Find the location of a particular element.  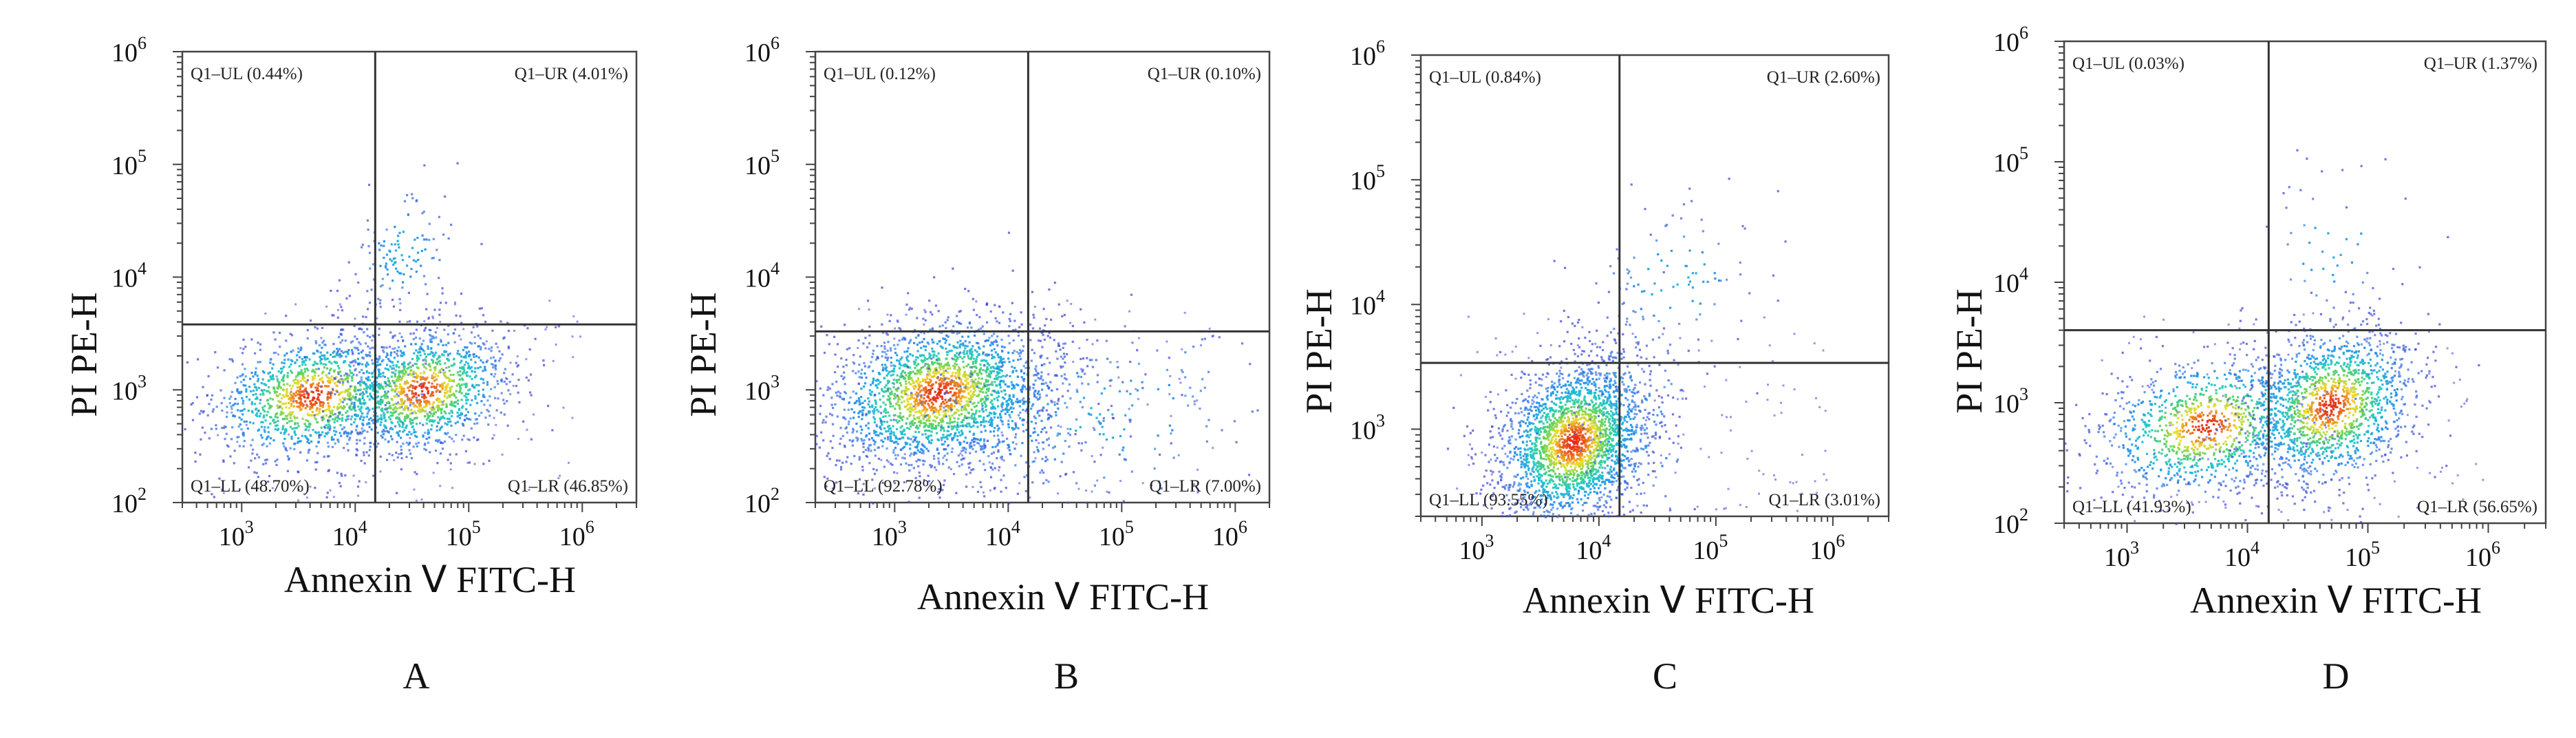

y-tick-label: 105 is located at coordinates (129, 163).